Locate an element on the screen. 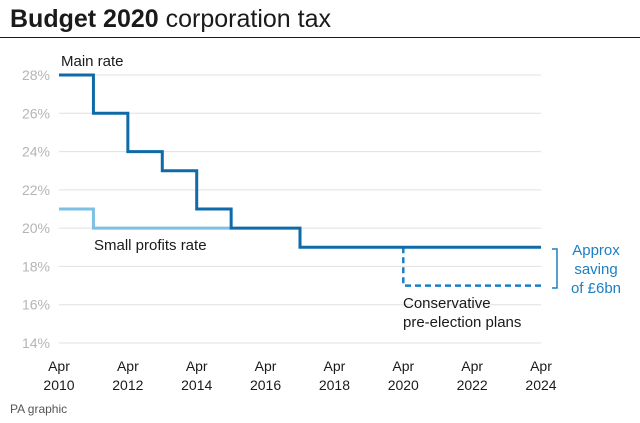  y-tick-label-18: 18% is located at coordinates (36, 266).